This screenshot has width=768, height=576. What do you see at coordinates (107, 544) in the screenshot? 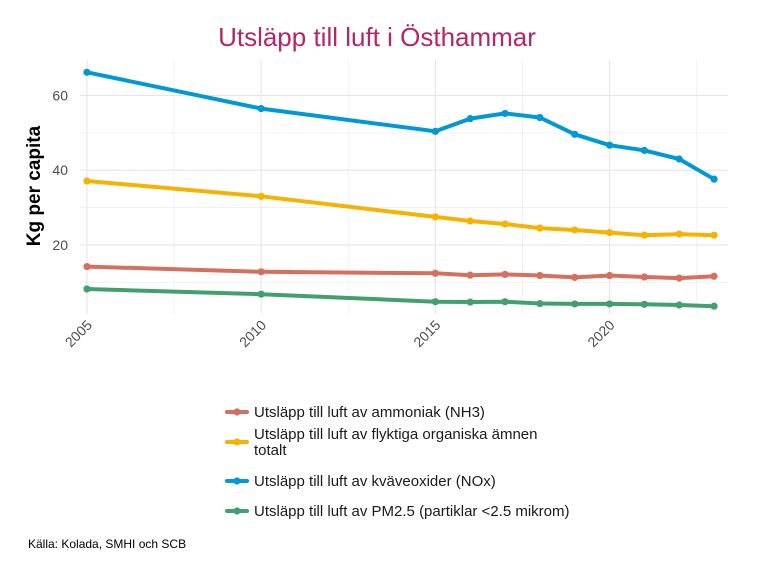
I see `source-note: Källa: Kolada, SMHI och SCB` at bounding box center [107, 544].